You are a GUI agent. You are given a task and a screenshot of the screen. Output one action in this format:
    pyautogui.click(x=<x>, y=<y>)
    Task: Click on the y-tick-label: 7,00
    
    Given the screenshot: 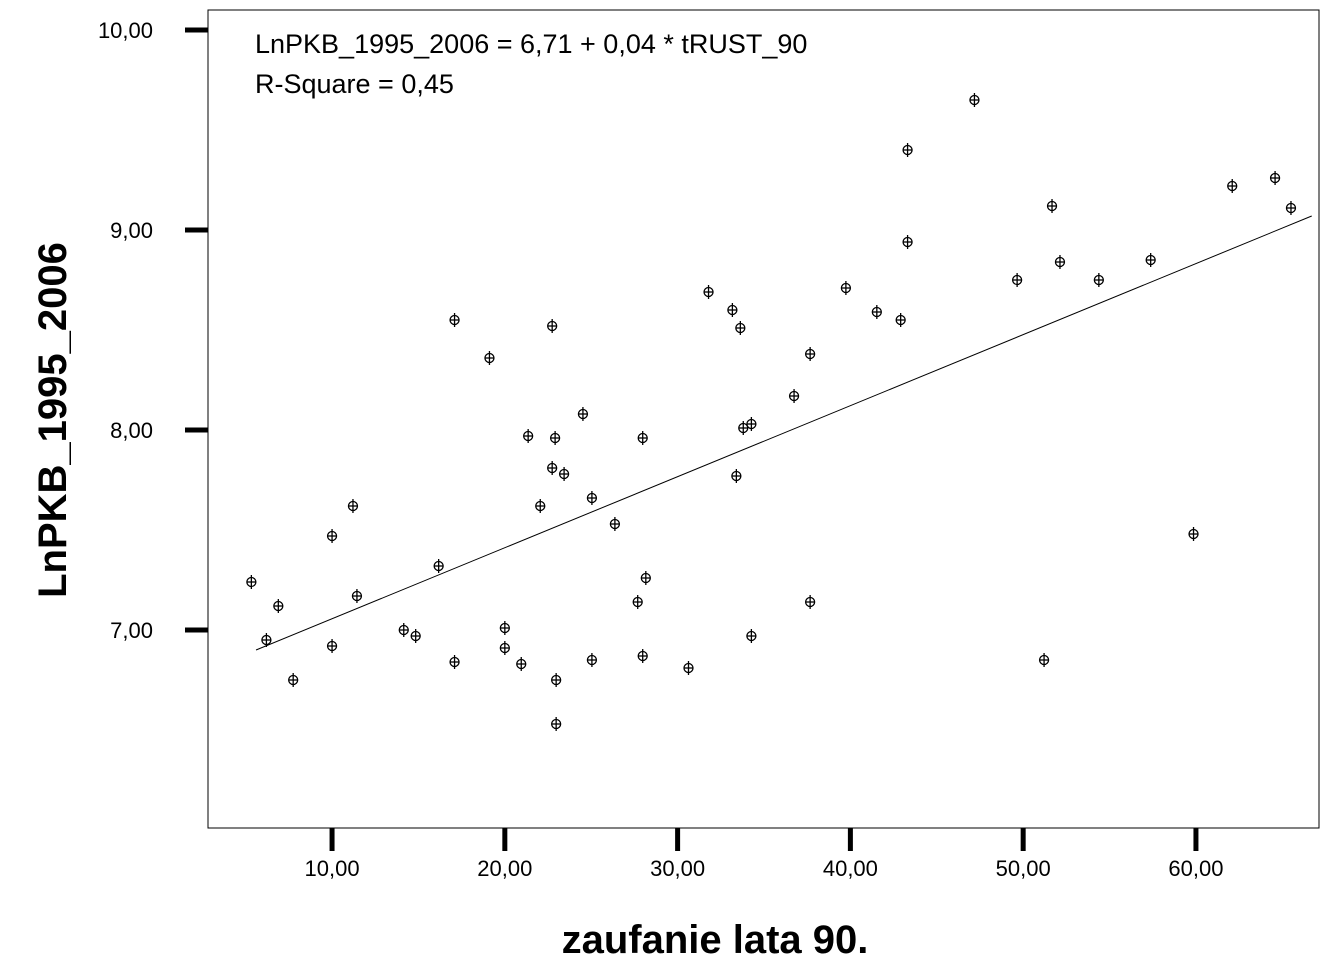 What is the action you would take?
    pyautogui.click(x=131, y=630)
    